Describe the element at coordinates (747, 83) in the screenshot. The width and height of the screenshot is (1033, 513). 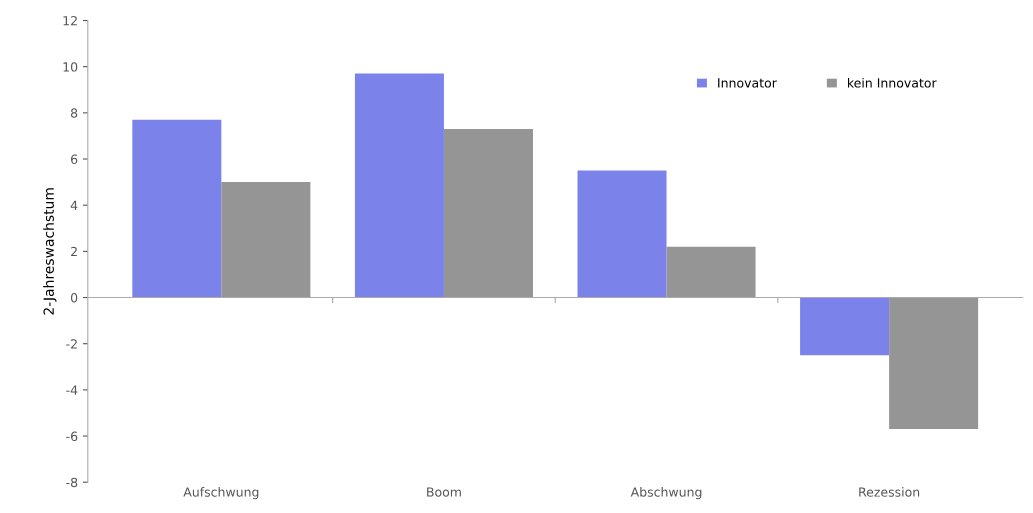
I see `legend-label: Innovator` at that location.